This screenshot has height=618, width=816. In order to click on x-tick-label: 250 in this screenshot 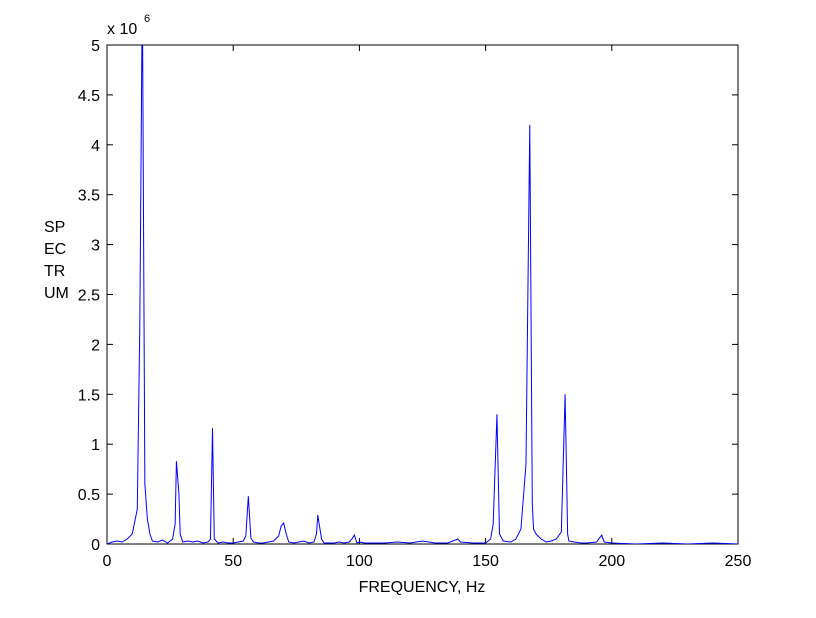, I will do `click(738, 561)`.